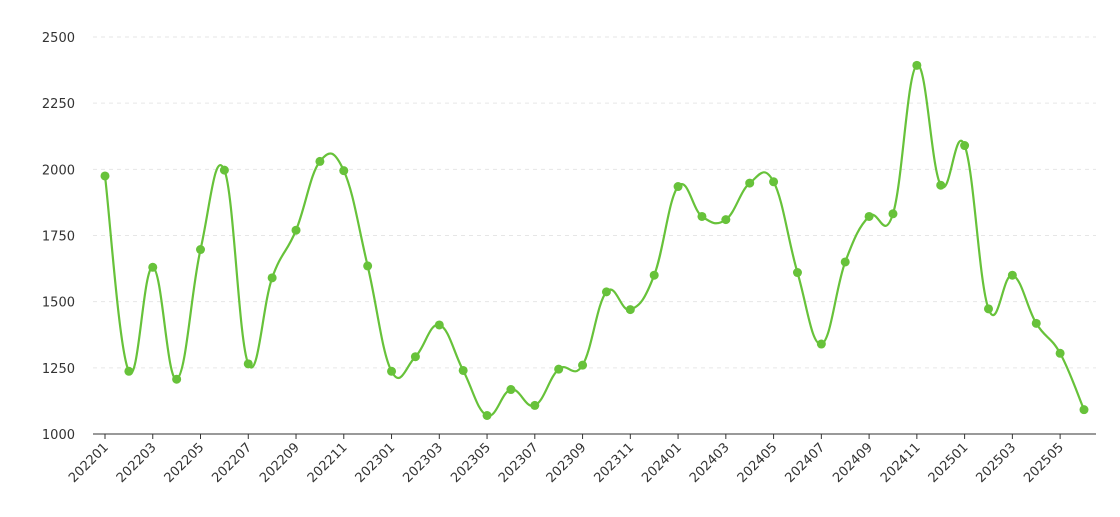 The image size is (1120, 517). Describe the element at coordinates (58, 369) in the screenshot. I see `y-tick-label: 1250` at that location.